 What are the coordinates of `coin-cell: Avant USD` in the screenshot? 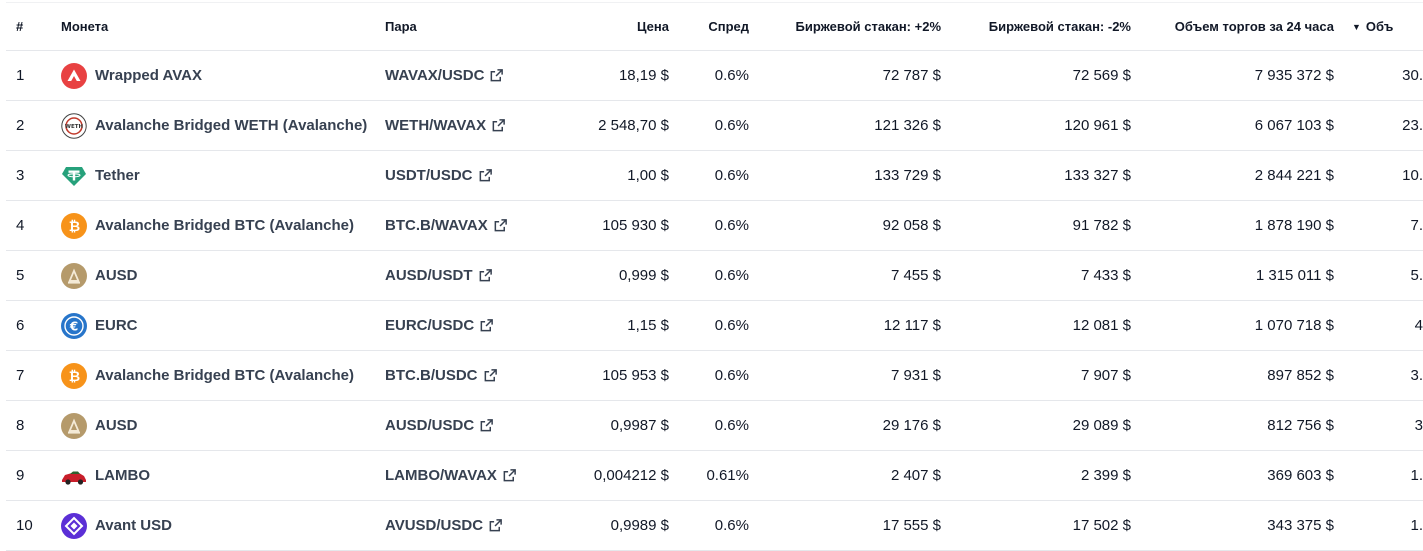 It's located at (116, 525).